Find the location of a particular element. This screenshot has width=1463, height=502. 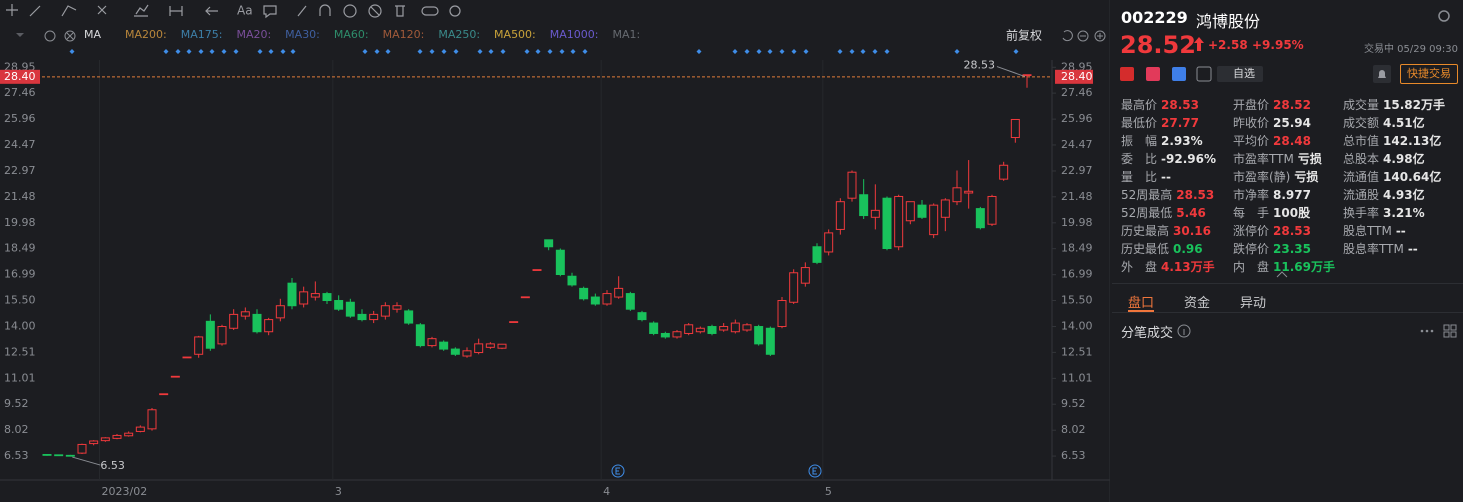

stat-label: 总市值 is located at coordinates (1361, 141).